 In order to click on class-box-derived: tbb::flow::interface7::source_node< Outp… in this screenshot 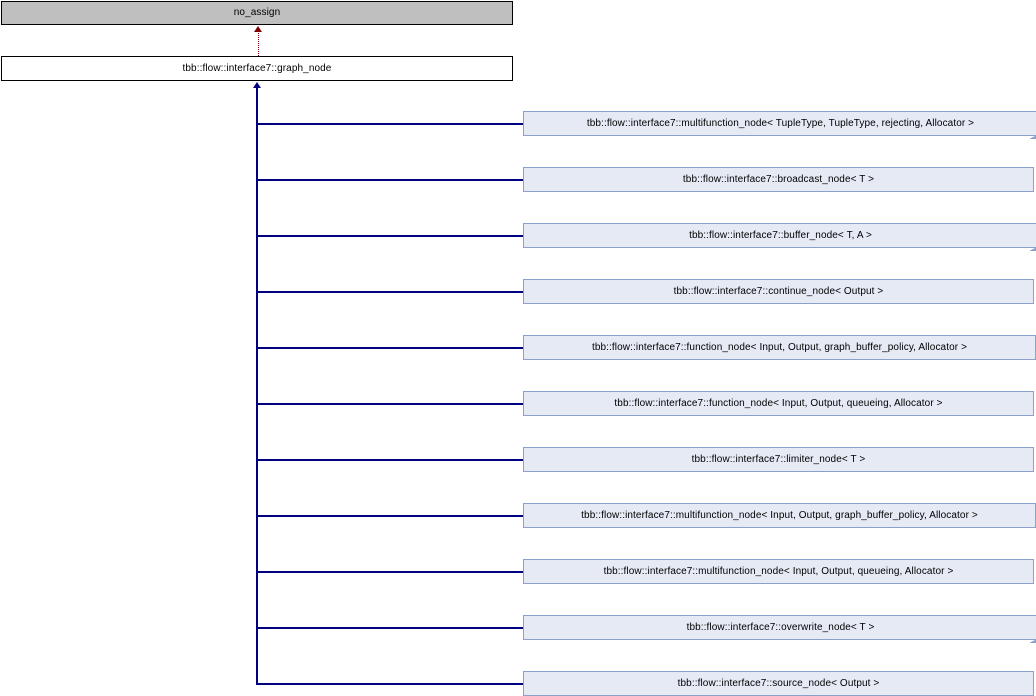, I will do `click(778, 683)`.